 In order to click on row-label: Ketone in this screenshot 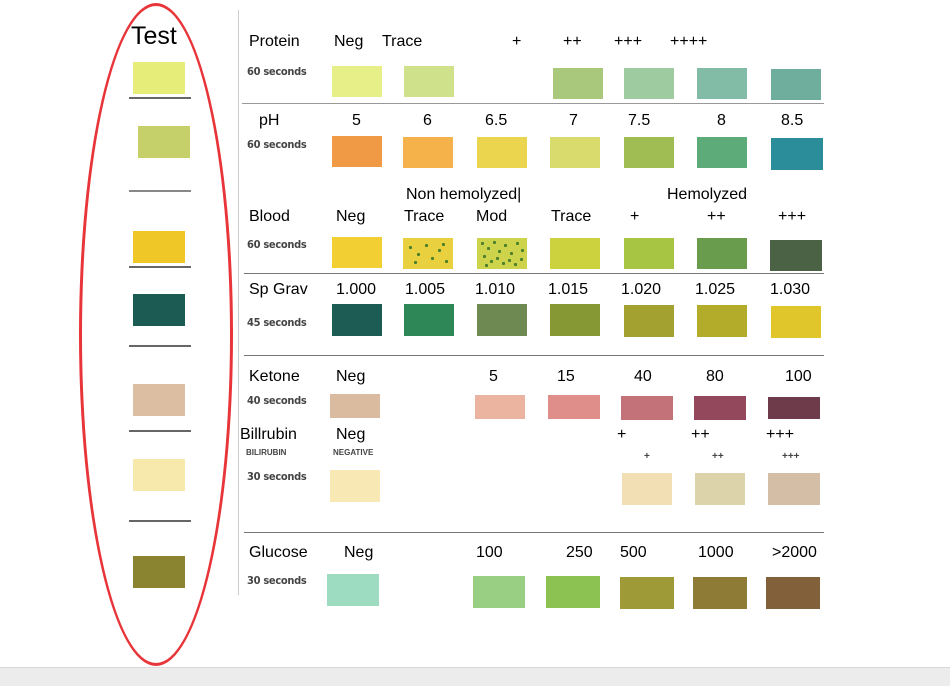, I will do `click(274, 376)`.